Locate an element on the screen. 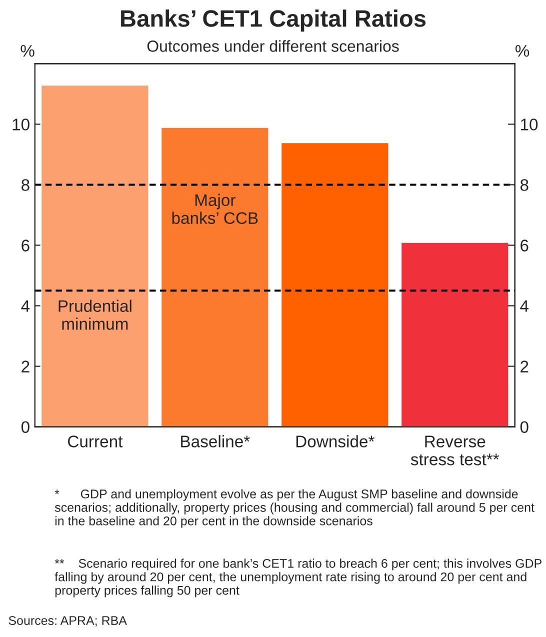 The height and width of the screenshot is (637, 546). source-note: Sources: APRA; RBA is located at coordinates (67, 621).